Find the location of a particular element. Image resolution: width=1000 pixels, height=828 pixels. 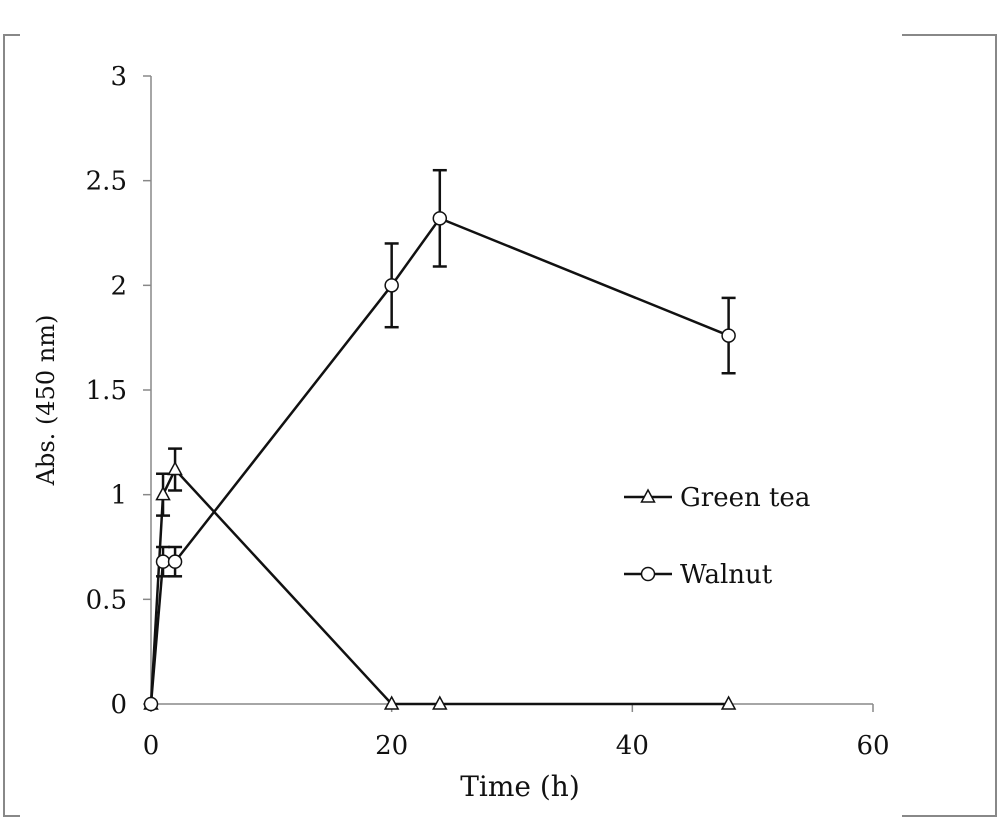

frame-left-bracket is located at coordinates (11, 425).